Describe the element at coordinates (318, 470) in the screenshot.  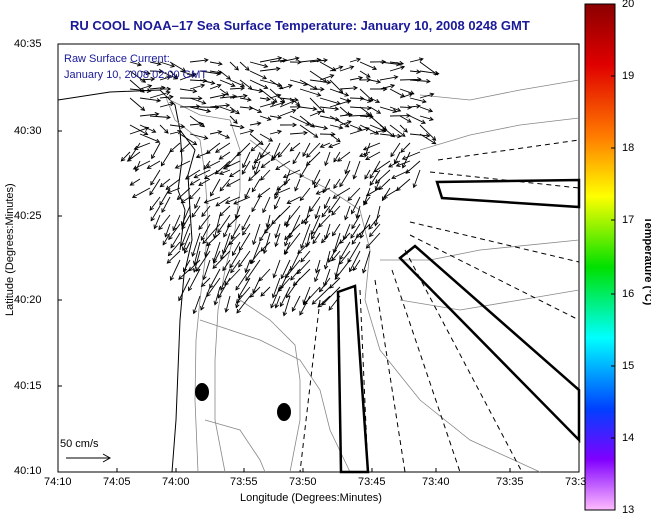
I see `x-tick-marks` at that location.